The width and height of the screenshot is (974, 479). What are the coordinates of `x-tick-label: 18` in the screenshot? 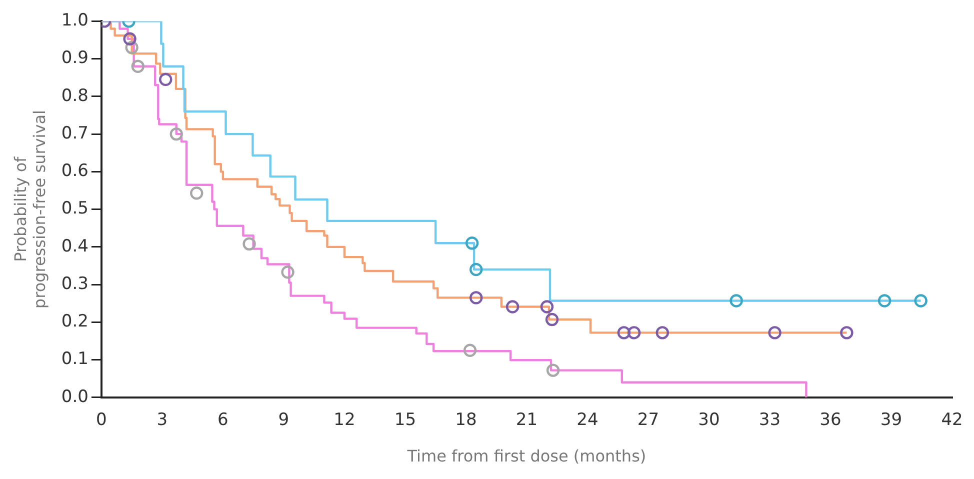 It's located at (466, 420).